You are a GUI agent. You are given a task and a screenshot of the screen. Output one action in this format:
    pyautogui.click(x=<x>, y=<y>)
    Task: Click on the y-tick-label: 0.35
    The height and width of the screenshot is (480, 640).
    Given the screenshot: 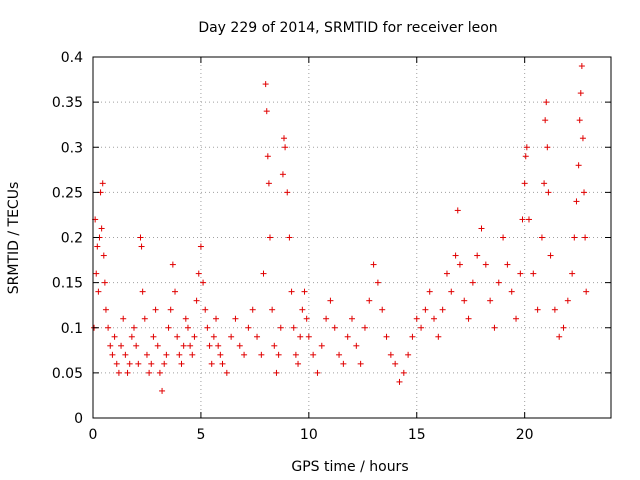 What is the action you would take?
    pyautogui.click(x=67, y=103)
    